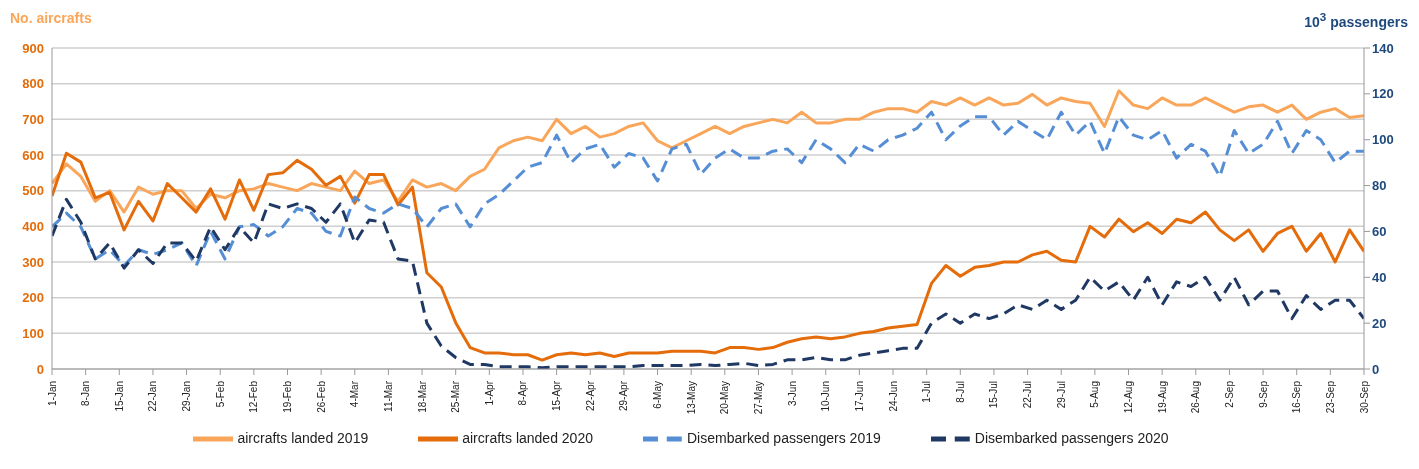  What do you see at coordinates (355, 394) in the screenshot?
I see `x-tick-label: 4-Mar` at bounding box center [355, 394].